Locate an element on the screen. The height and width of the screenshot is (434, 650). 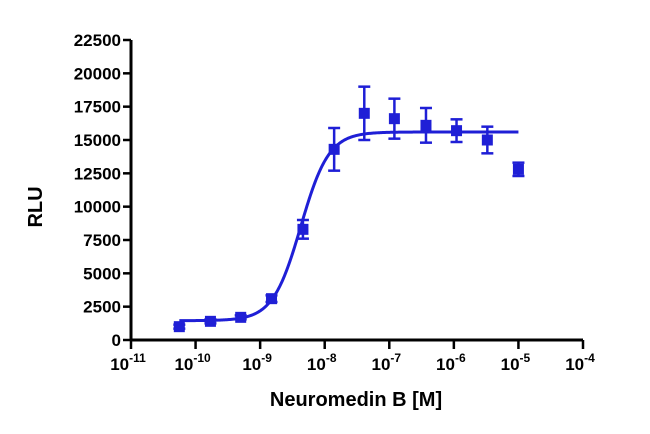
y-tick-label: 5000 is located at coordinates (102, 273).